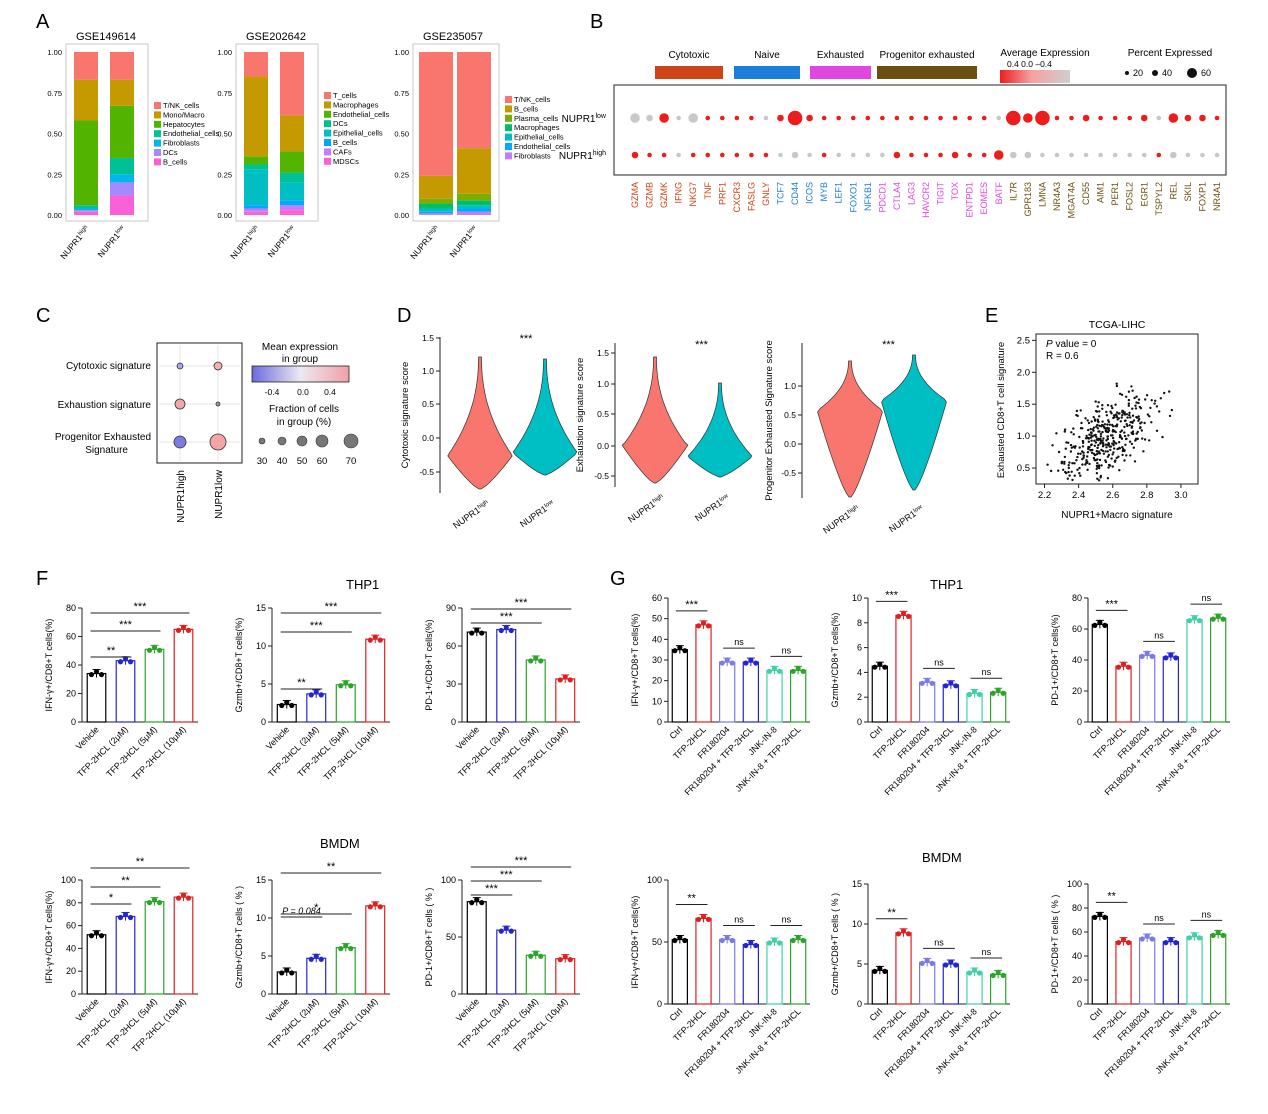 This screenshot has width=1268, height=1114. What do you see at coordinates (1180, 495) in the screenshot?
I see `x-tick-label: 3.0` at bounding box center [1180, 495].